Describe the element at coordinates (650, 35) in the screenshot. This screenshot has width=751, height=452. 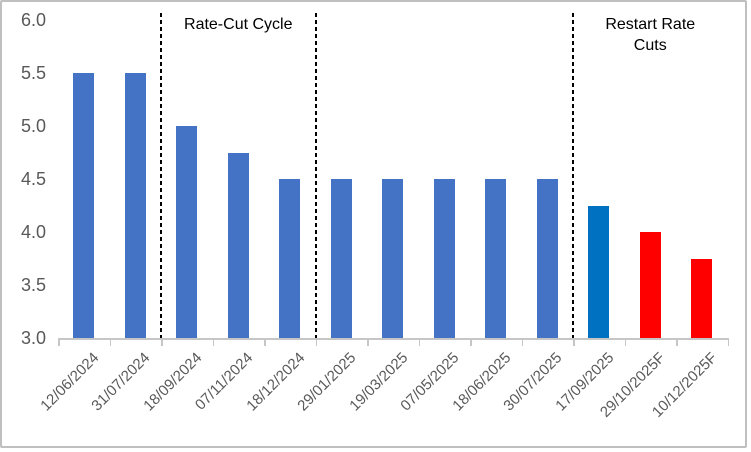
I see `annotation-restart-rate-cuts: Restart Rate Cuts` at that location.